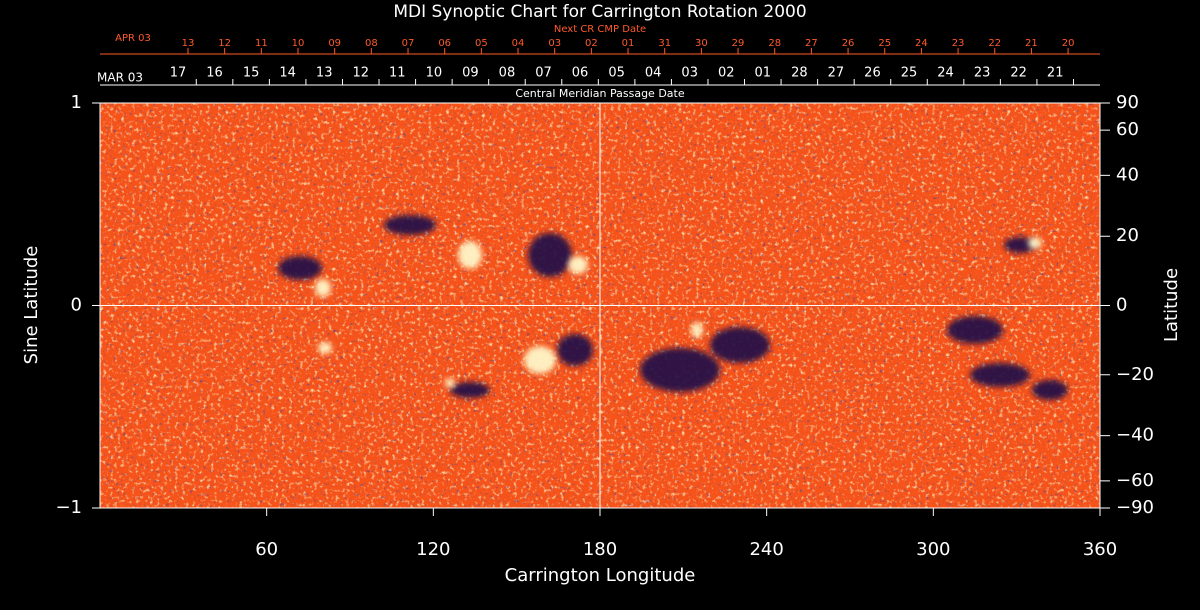 The width and height of the screenshot is (1200, 610). What do you see at coordinates (628, 43) in the screenshot?
I see `top-axis2-tick-label: 01` at bounding box center [628, 43].